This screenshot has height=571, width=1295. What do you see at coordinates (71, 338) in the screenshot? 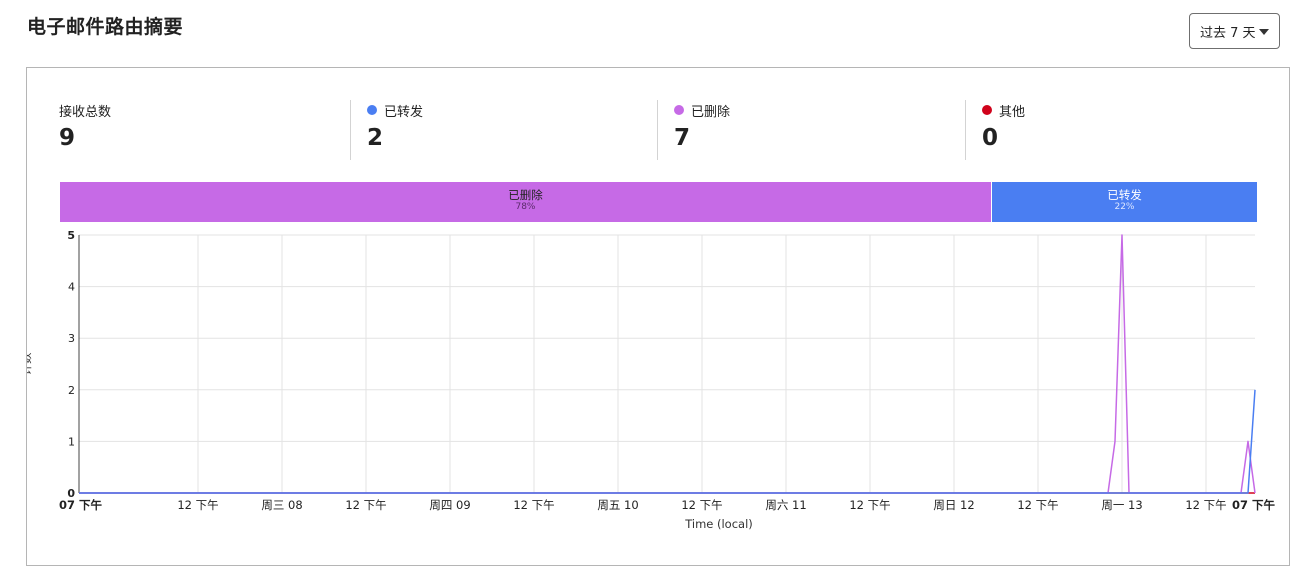
I see `y-tick-label: 3` at bounding box center [71, 338].